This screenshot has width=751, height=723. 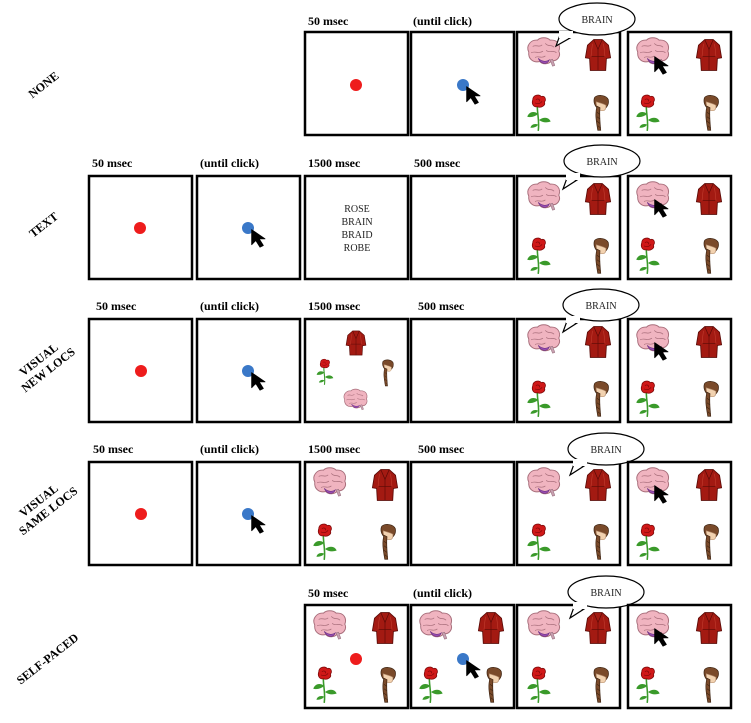 I want to click on row-label-visual-same-locs: VISUAL SAME LOCS, so click(x=44, y=505).